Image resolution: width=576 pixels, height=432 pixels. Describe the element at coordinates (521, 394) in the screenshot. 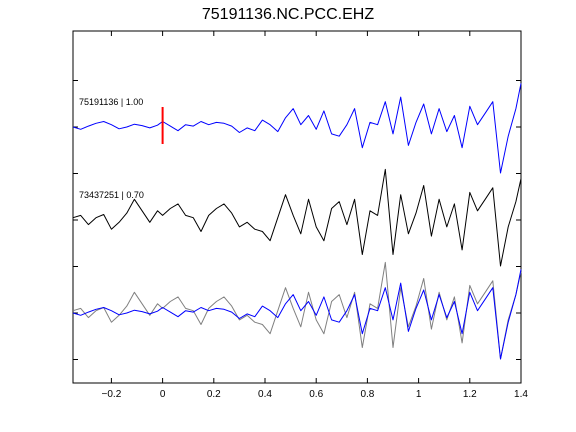

I see `x-tick-label: 1.4` at that location.